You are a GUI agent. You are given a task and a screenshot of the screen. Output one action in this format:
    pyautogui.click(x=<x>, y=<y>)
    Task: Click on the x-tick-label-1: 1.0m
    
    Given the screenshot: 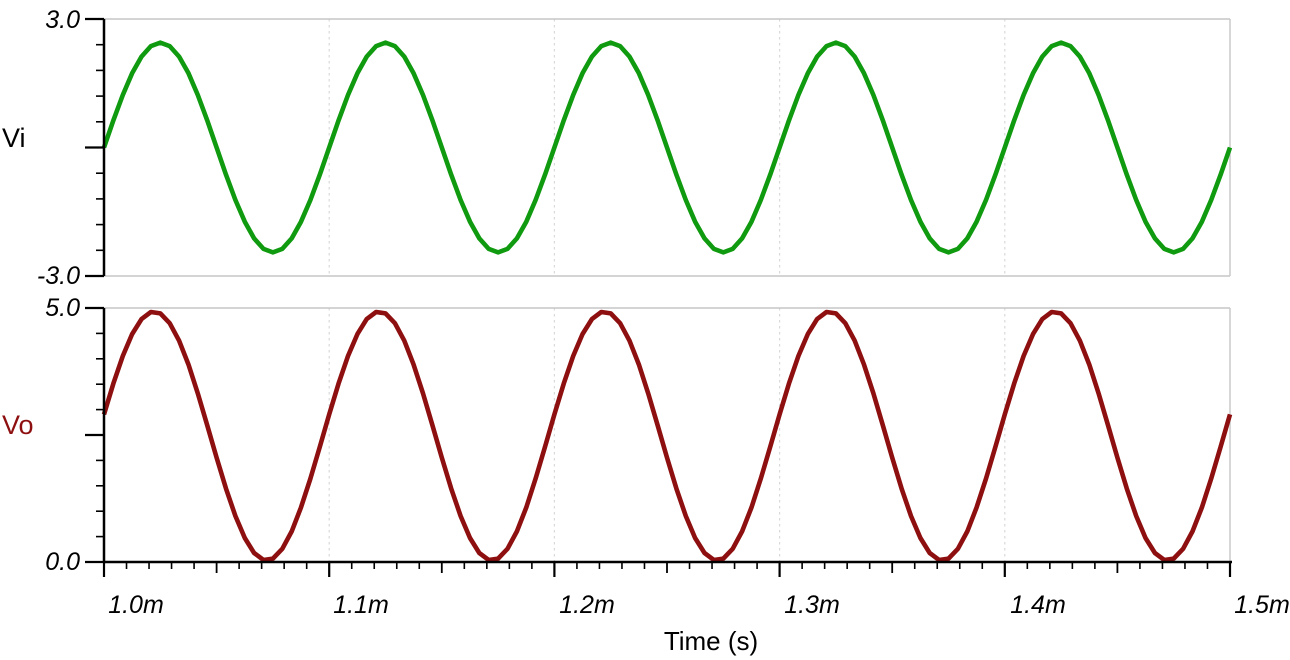 What is the action you would take?
    pyautogui.click(x=136, y=605)
    